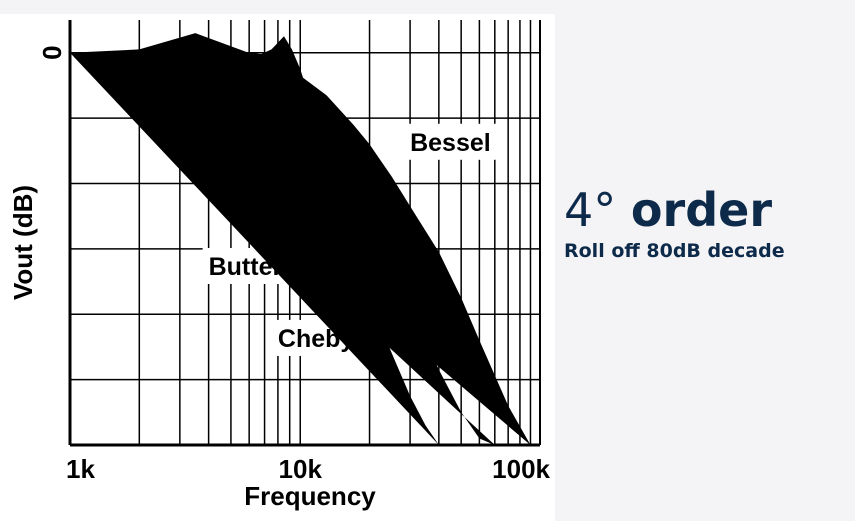  I want to click on y-tick-label: 0, so click(52, 52).